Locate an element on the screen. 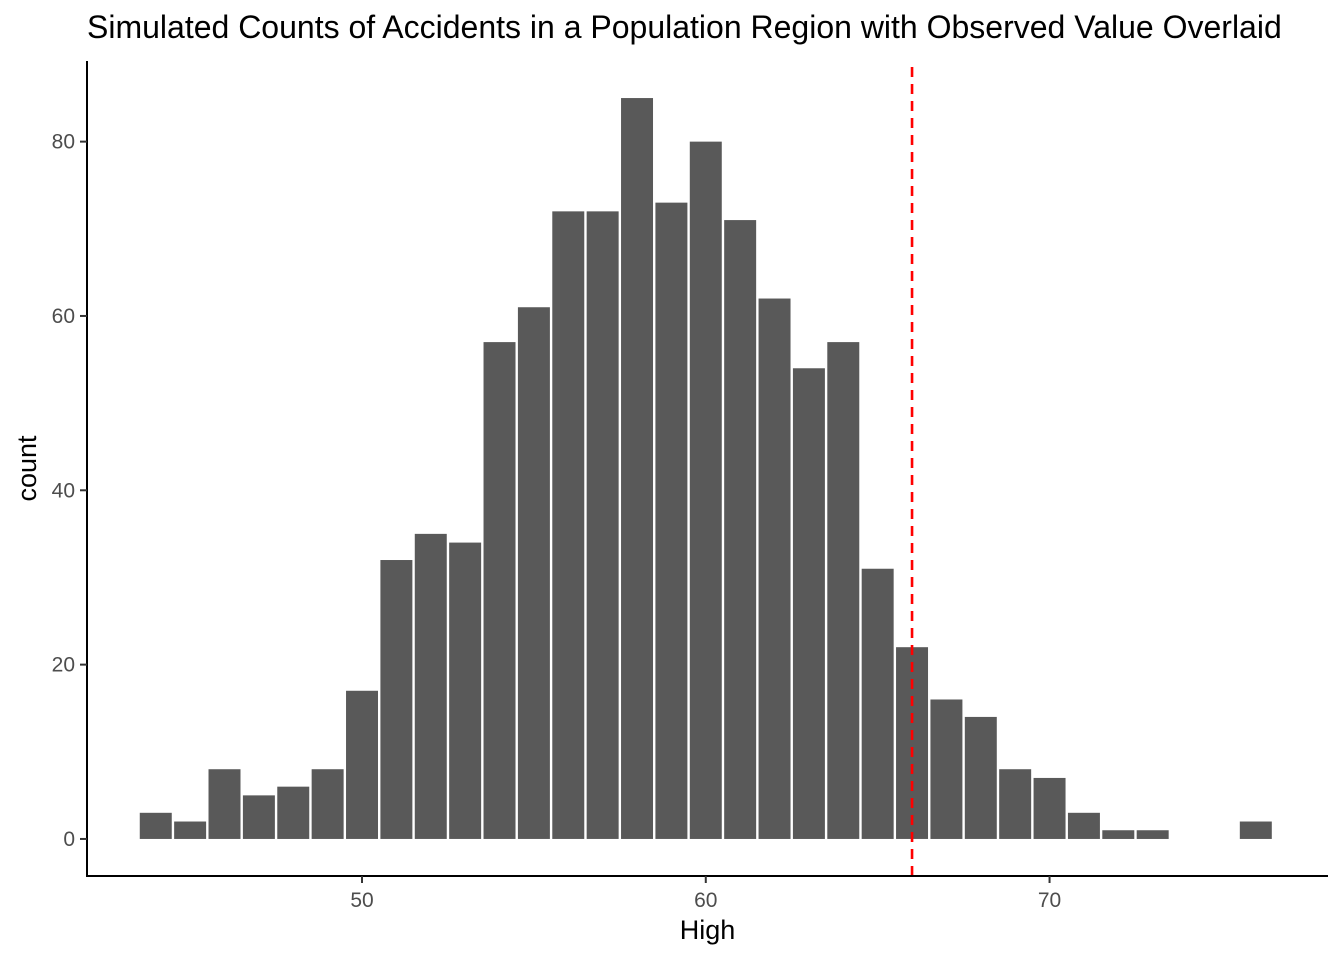 The image size is (1344, 960). x-tick-label: 50 is located at coordinates (361, 900).